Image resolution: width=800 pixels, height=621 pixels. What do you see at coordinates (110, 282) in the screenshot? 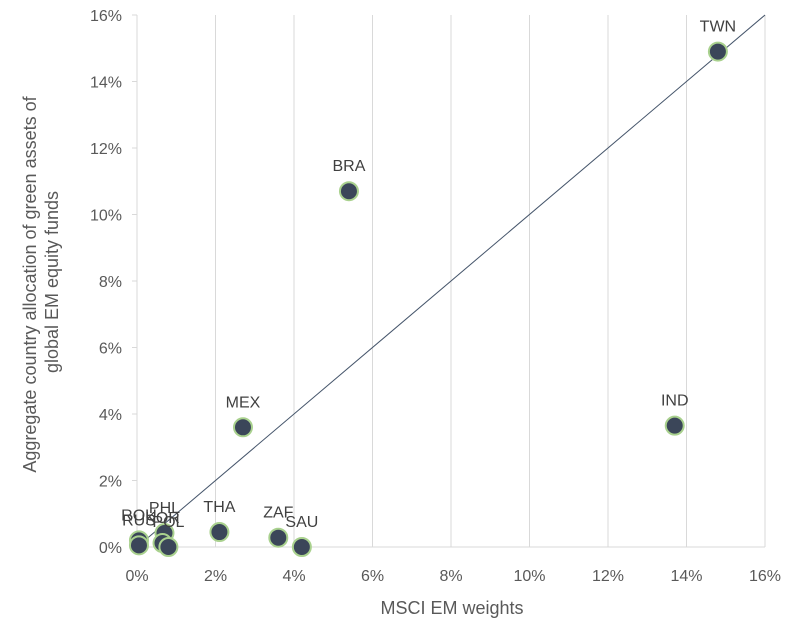
I see `y-tick-label: 8%` at bounding box center [110, 282].